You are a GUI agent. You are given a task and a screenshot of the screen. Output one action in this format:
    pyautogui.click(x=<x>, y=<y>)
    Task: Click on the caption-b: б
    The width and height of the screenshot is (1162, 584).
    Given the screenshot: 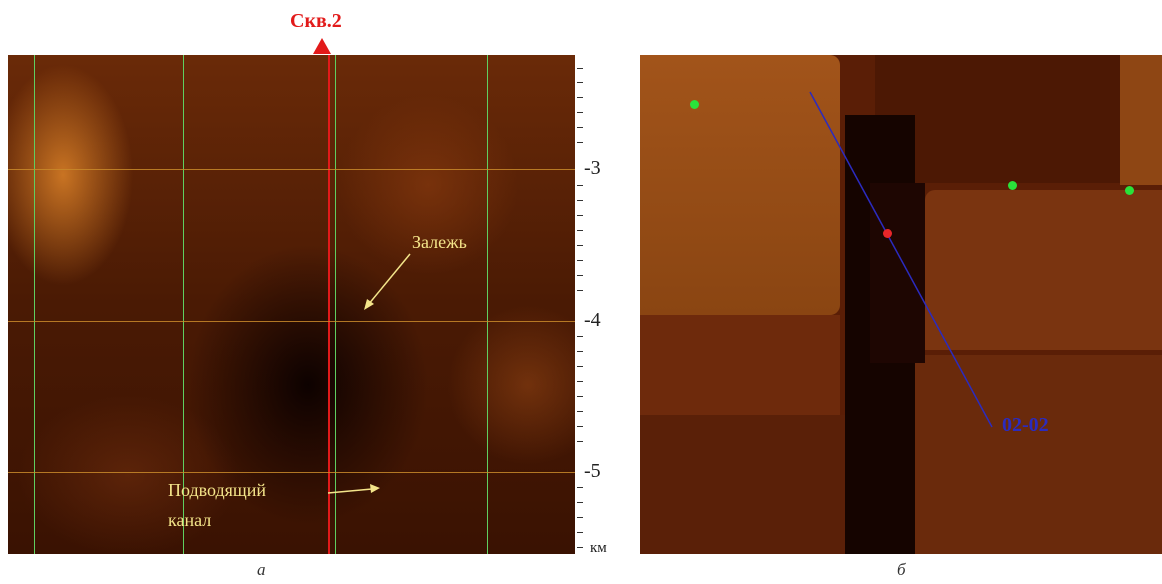 What is the action you would take?
    pyautogui.click(x=901, y=569)
    